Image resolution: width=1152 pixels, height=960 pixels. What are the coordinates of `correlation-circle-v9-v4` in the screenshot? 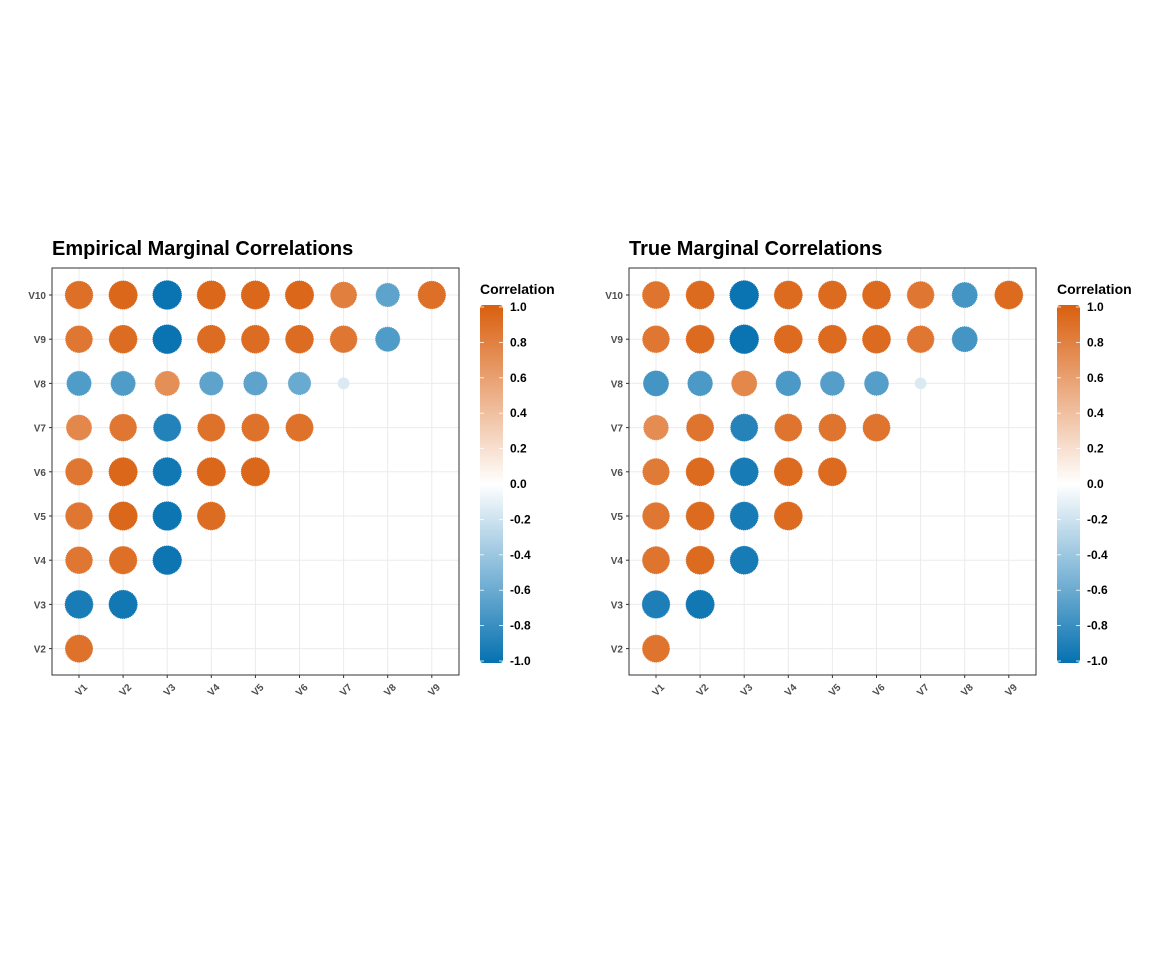 It's located at (788, 339).